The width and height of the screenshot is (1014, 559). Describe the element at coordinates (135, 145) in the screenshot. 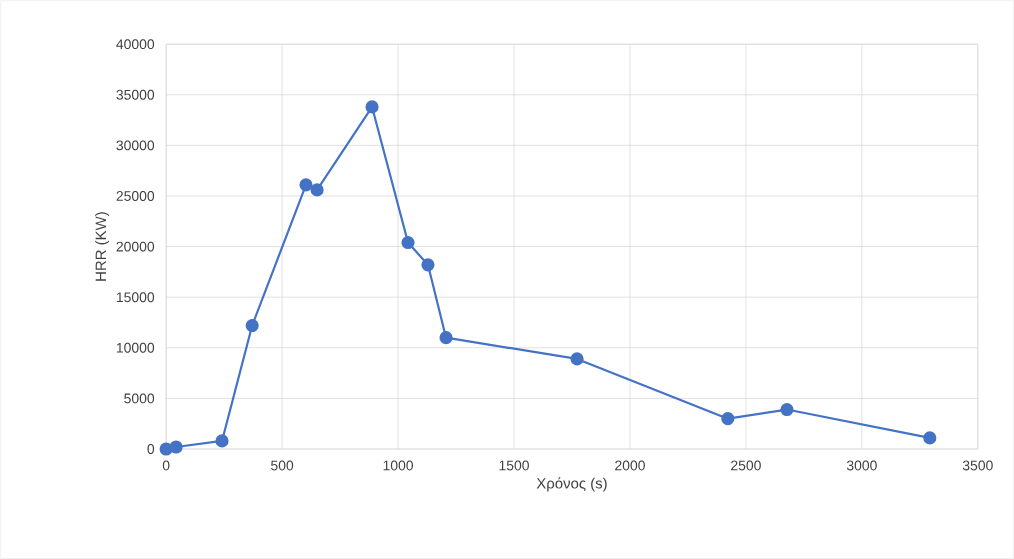

I see `y-tick-label: 30000` at that location.